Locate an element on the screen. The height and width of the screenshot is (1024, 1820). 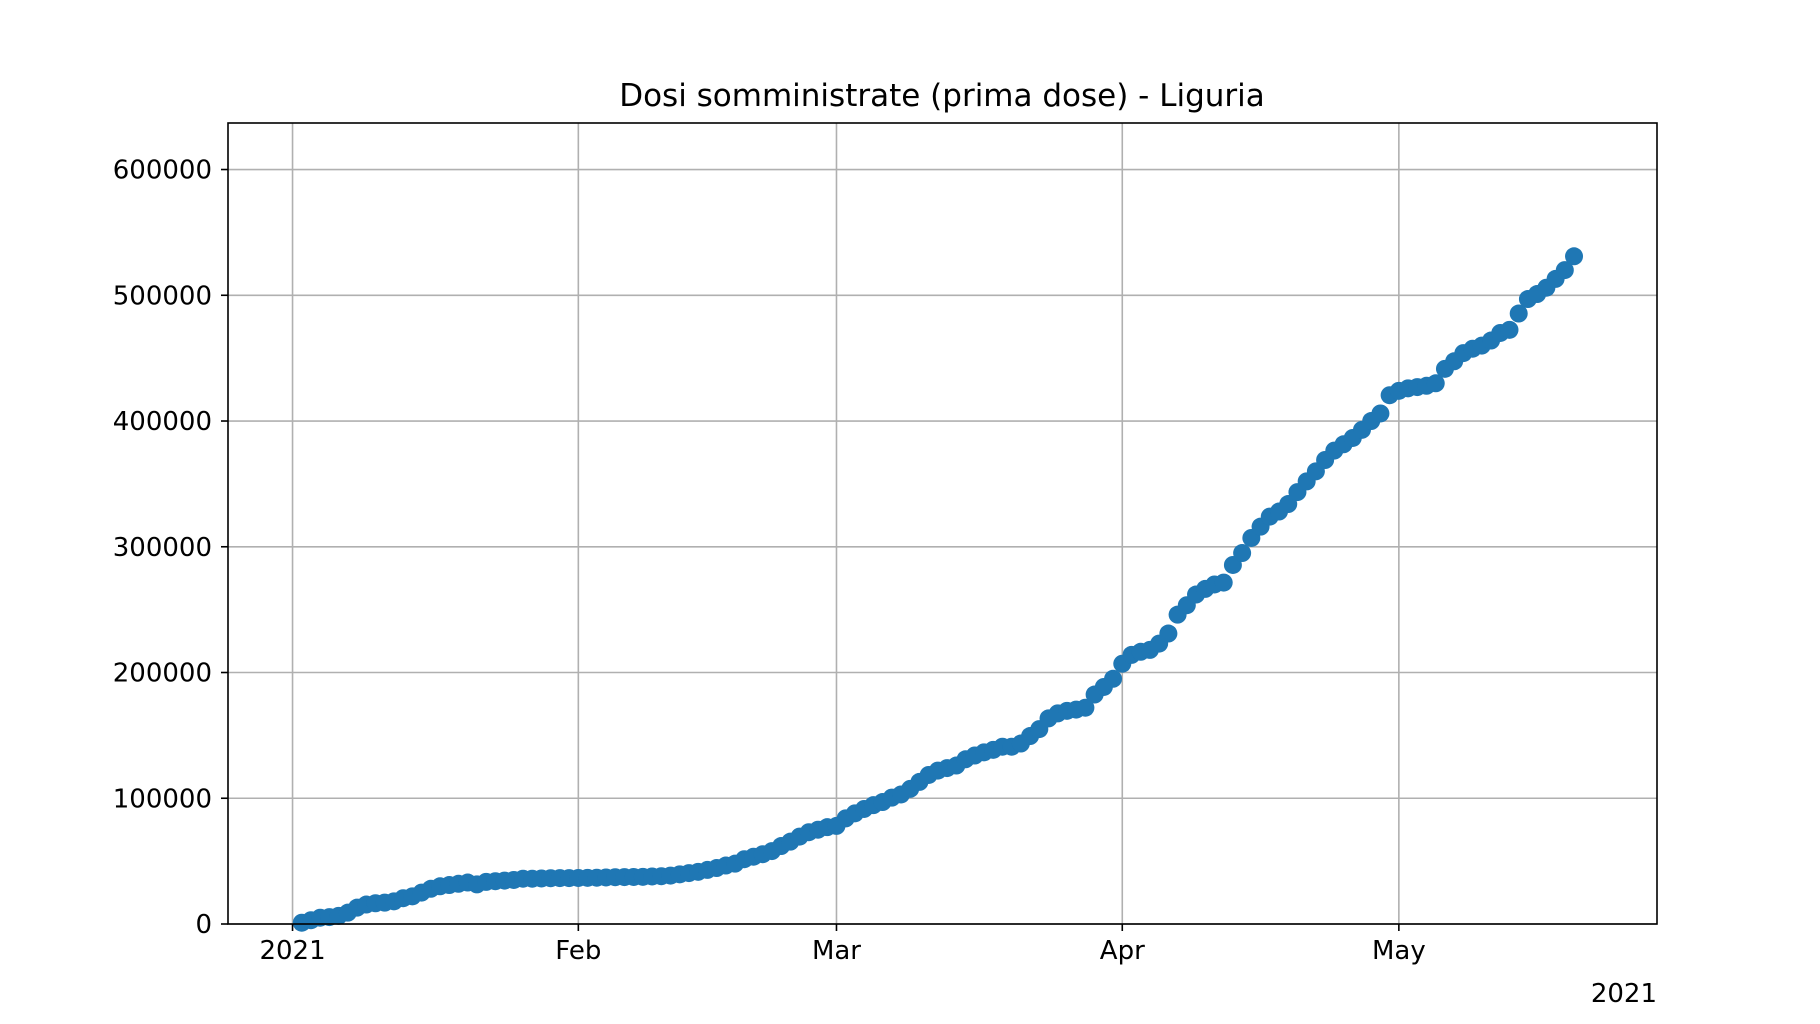
x-tick-label: Feb is located at coordinates (578, 951).